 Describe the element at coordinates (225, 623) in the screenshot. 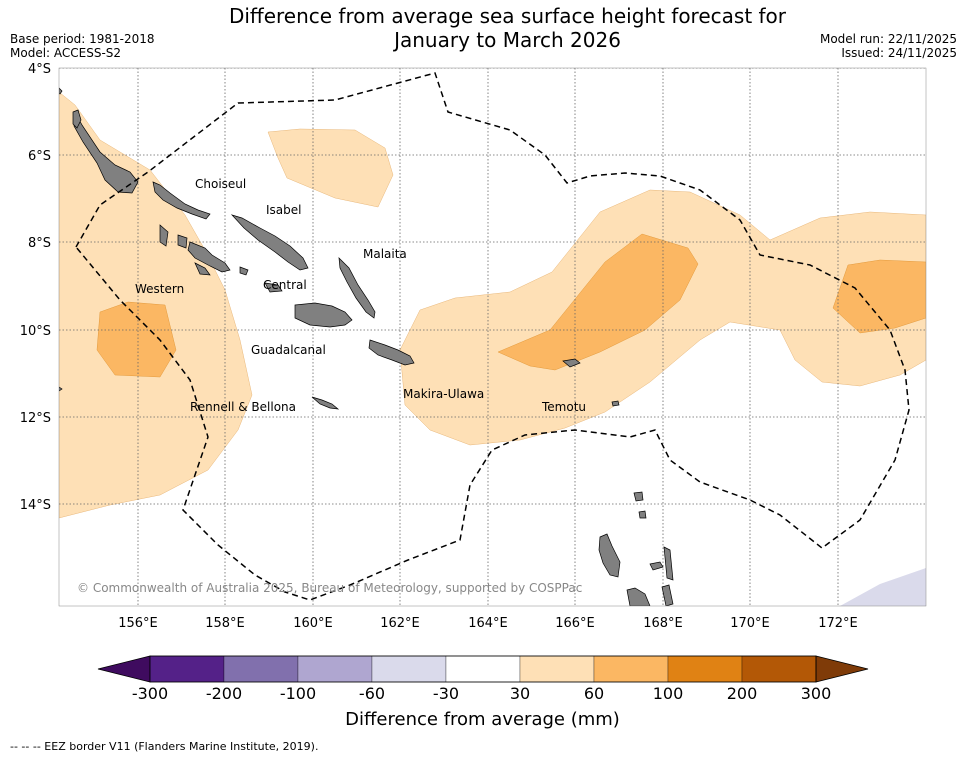

I see `lon-label: 158°E` at that location.